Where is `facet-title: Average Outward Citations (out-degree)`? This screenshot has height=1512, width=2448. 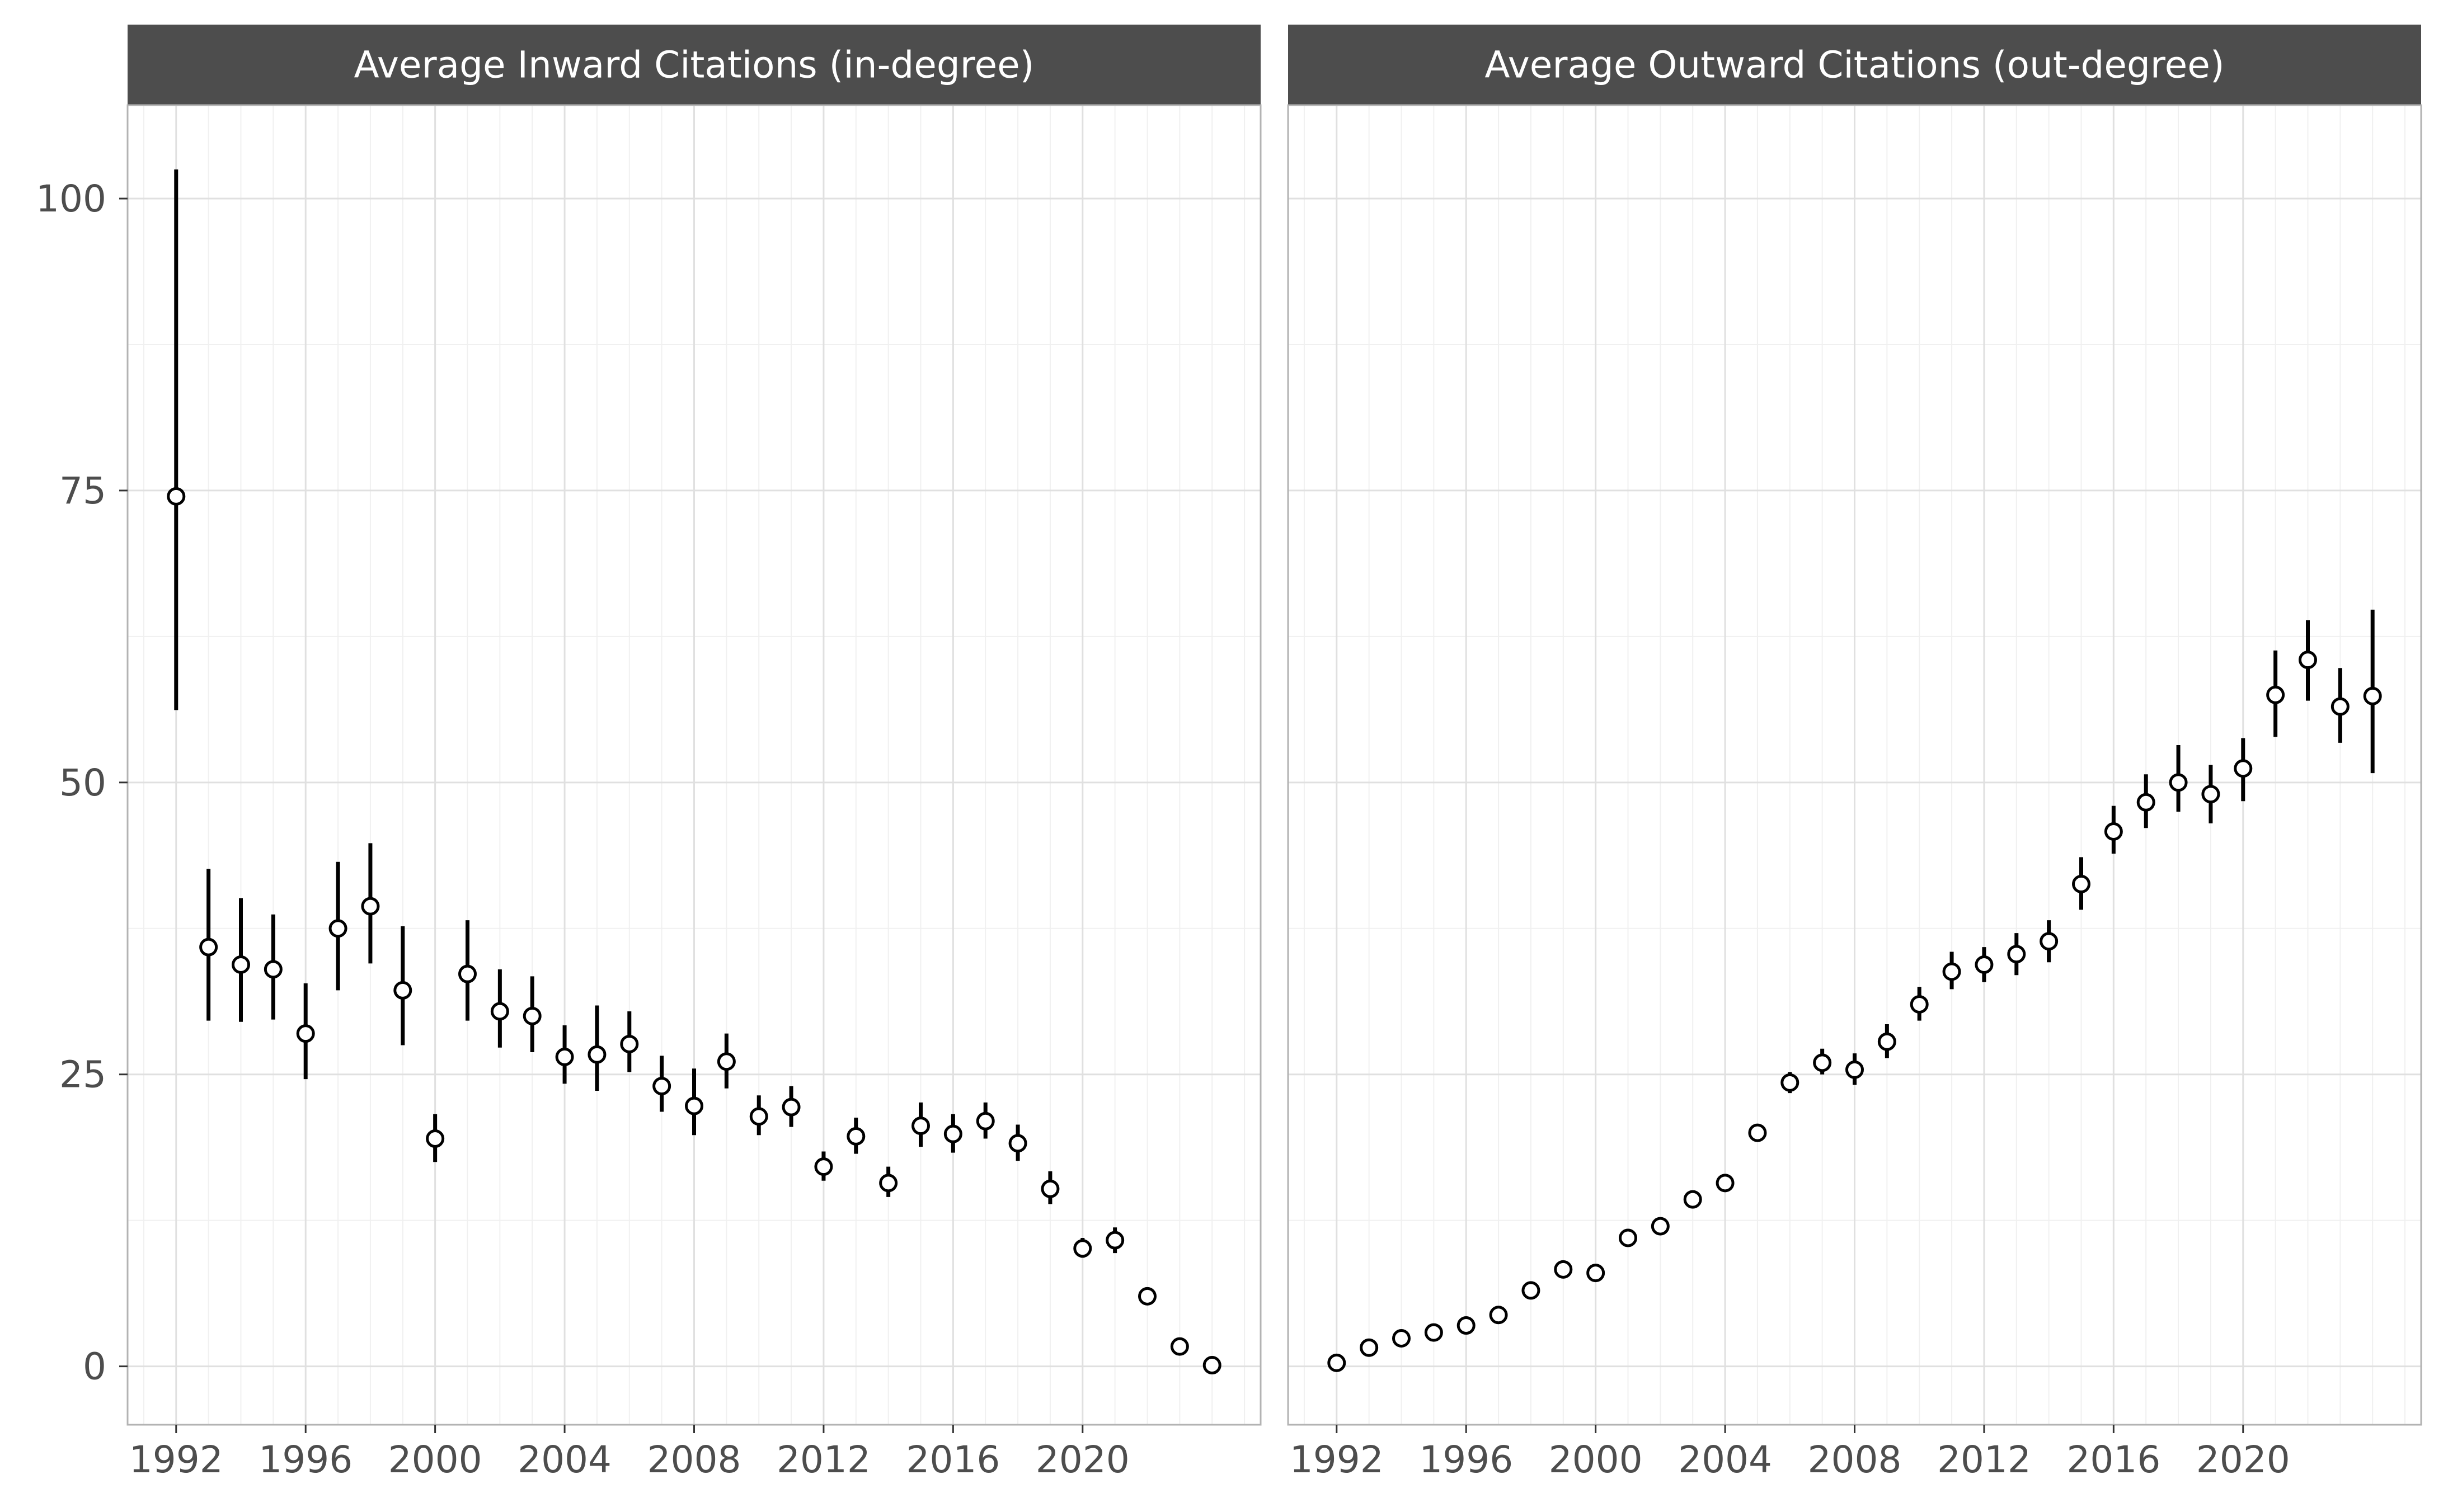
facet-title: Average Outward Citations (out-degree) is located at coordinates (1854, 65).